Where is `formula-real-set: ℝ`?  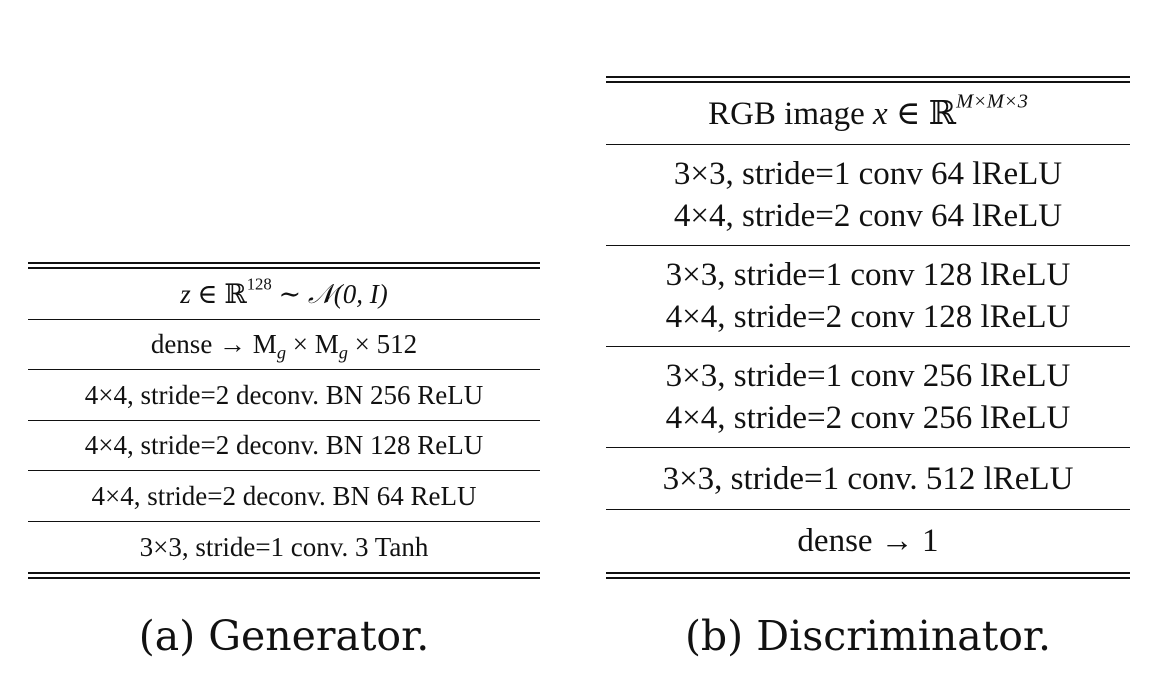
formula-real-set: ℝ is located at coordinates (235, 293).